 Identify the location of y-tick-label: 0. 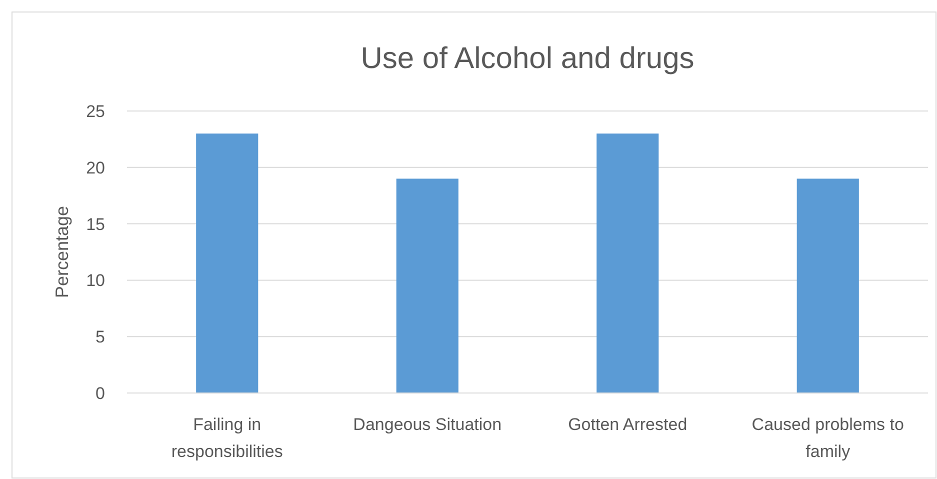
(100, 393).